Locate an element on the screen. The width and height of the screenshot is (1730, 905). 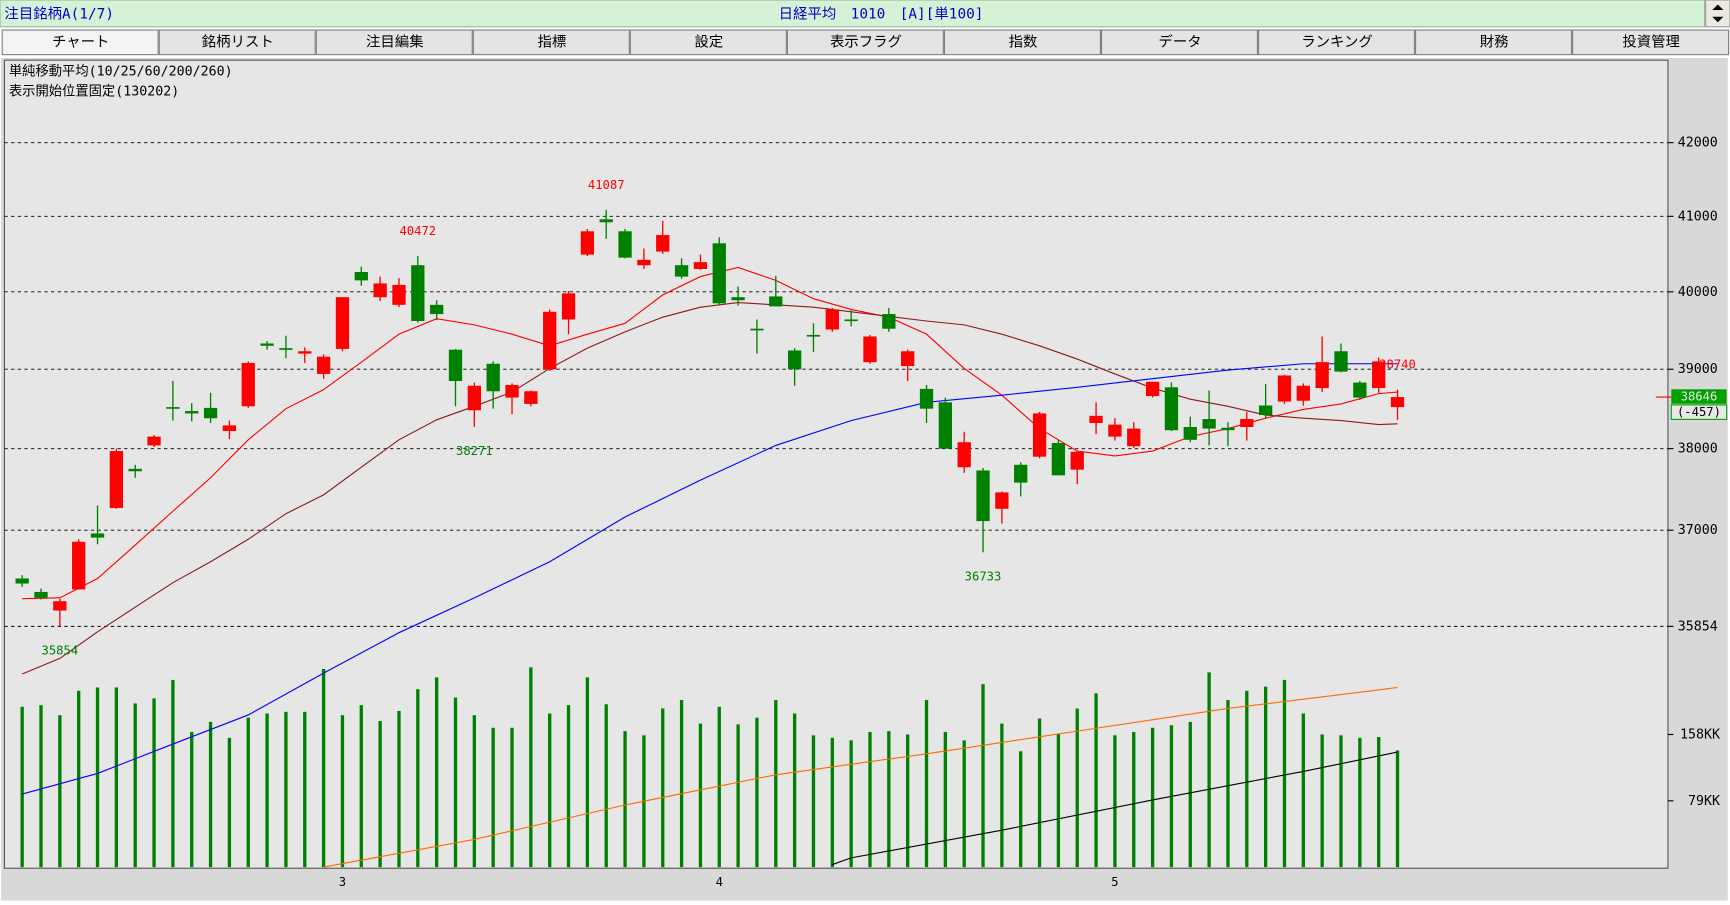
tab: 投資管理 is located at coordinates (1651, 42).